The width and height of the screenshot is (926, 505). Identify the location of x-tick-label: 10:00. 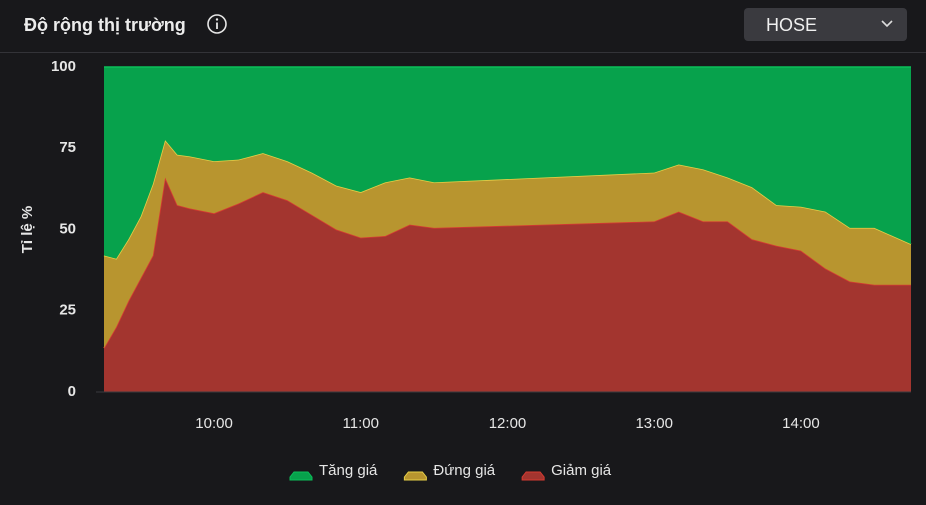
(214, 423).